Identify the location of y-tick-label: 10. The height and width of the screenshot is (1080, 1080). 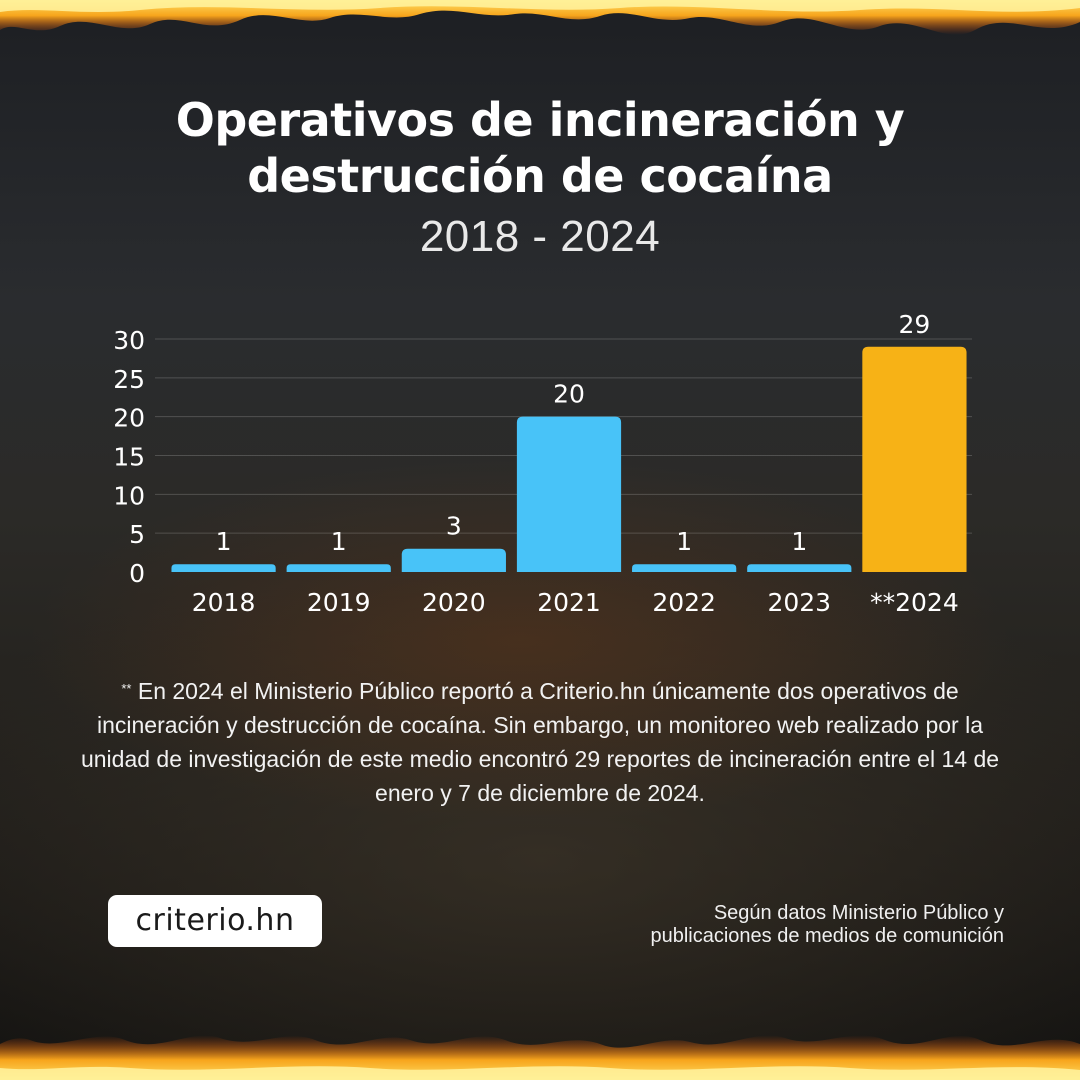
(129, 495).